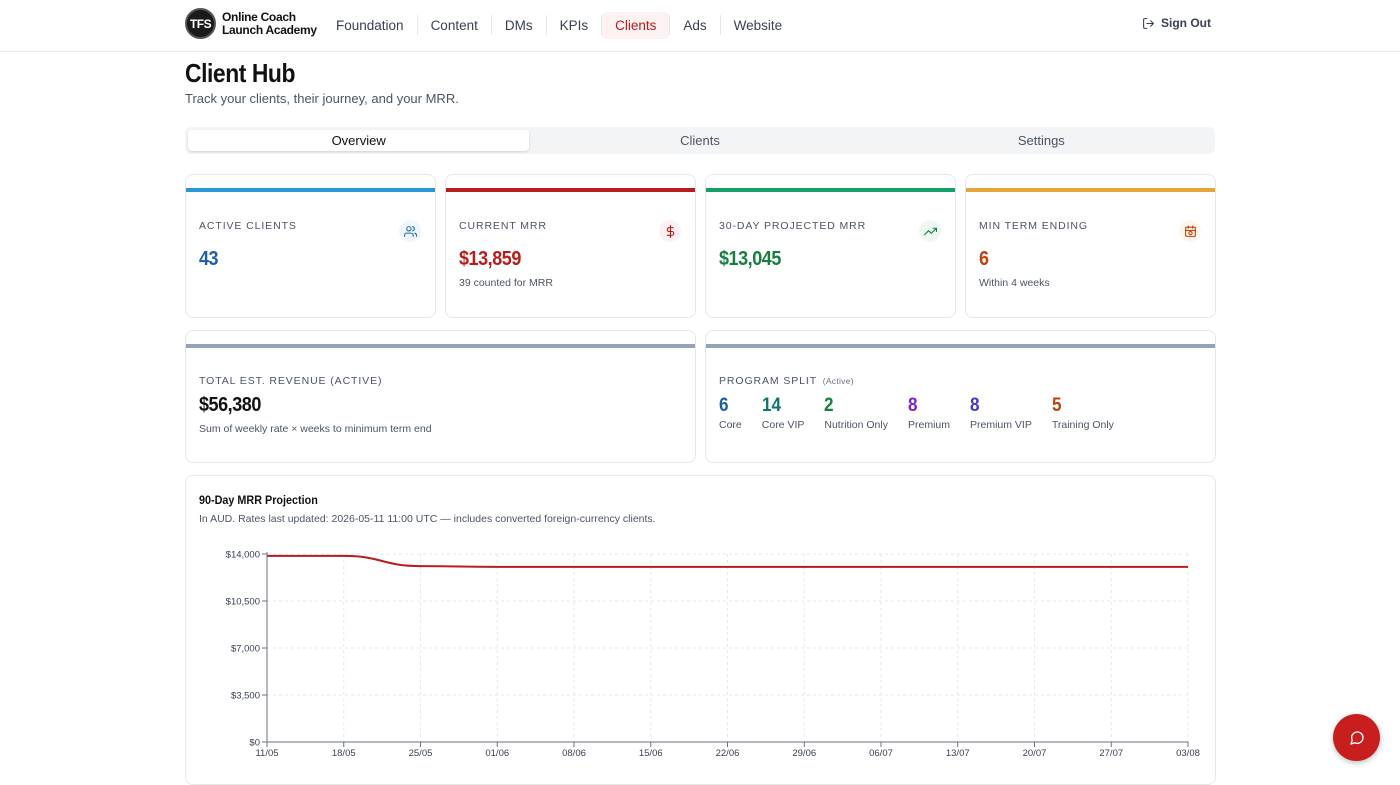 This screenshot has width=1400, height=785. I want to click on nav-ads: Ads, so click(695, 25).